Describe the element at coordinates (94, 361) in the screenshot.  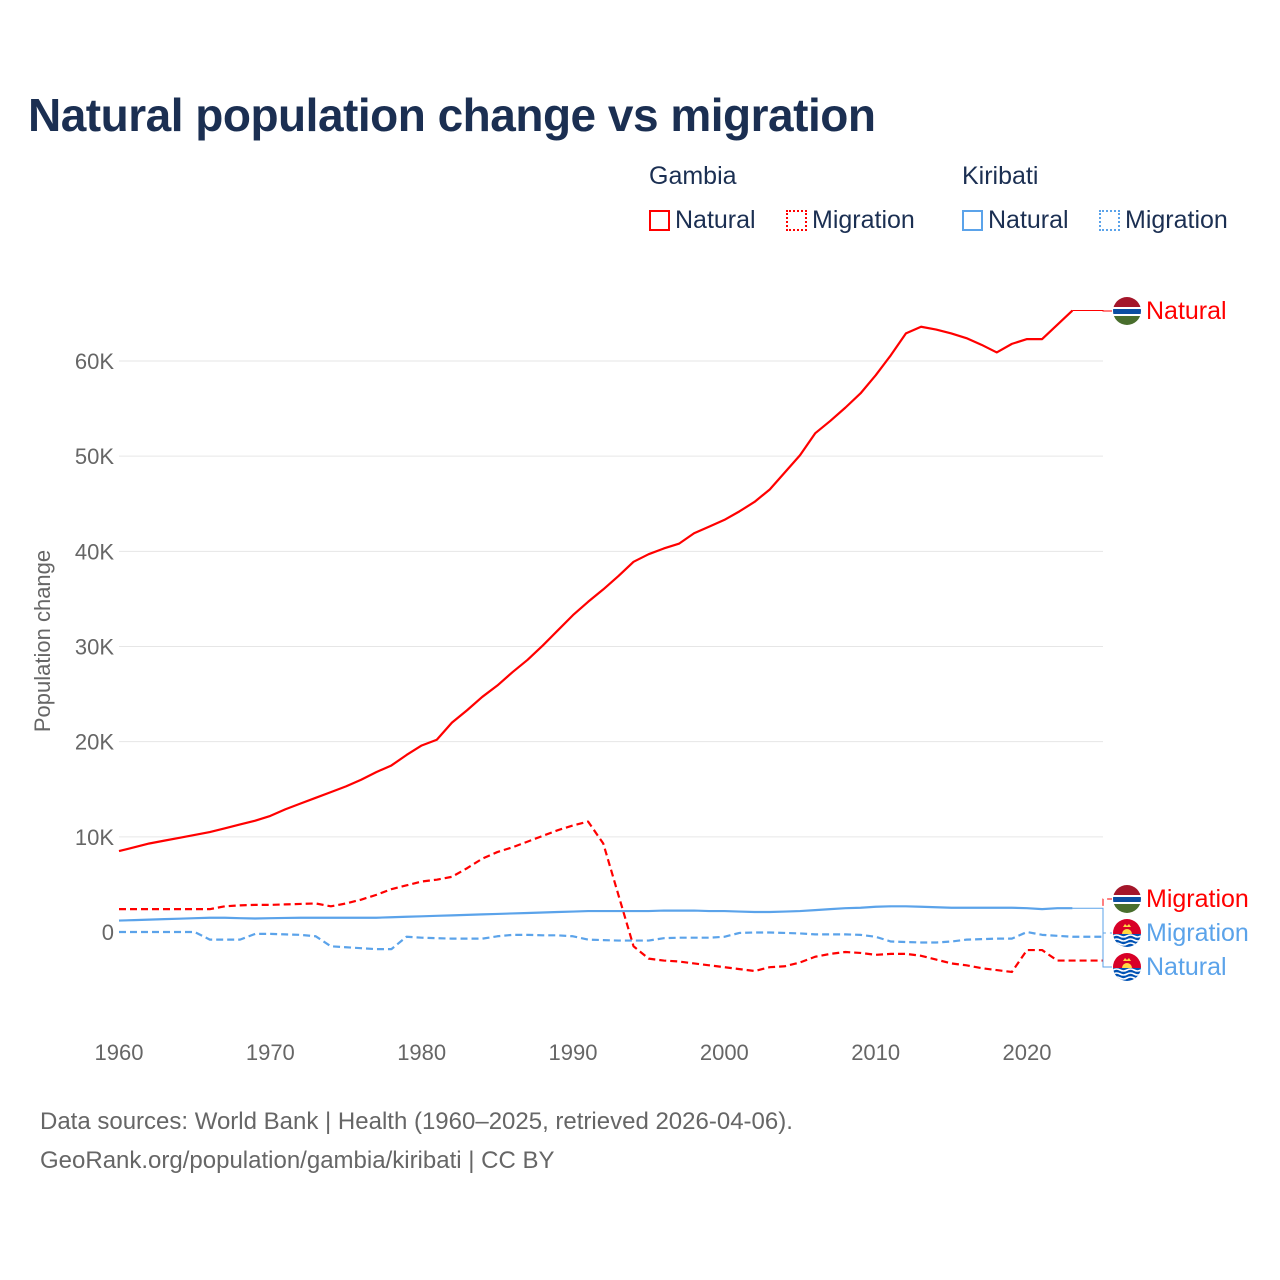
I see `y-tick-label: 60K` at that location.